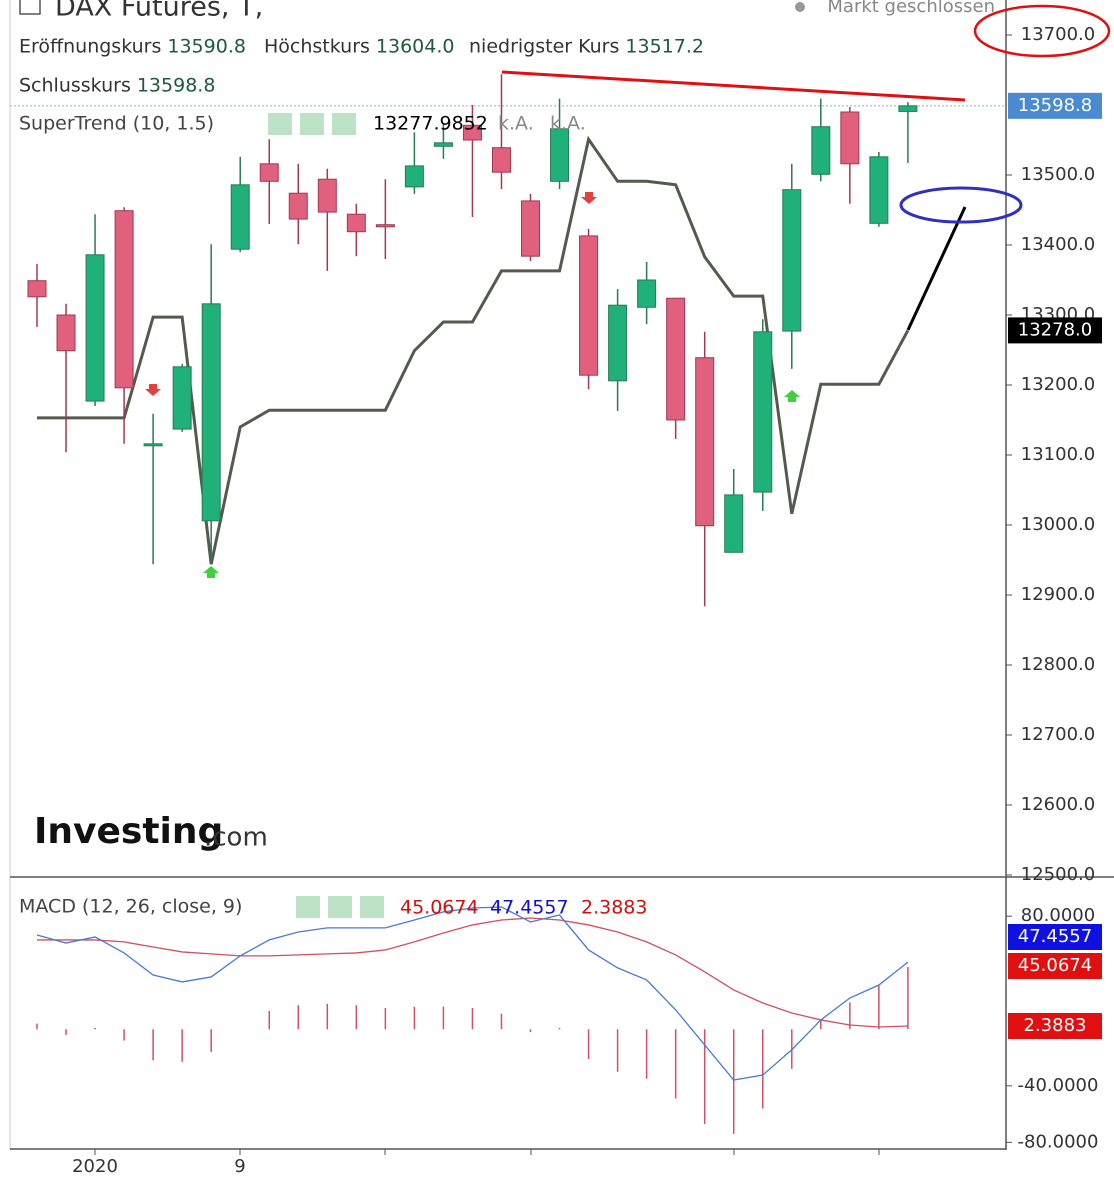 This screenshot has height=1178, width=1114. What do you see at coordinates (1058, 874) in the screenshot?
I see `y-tick-label: 12500.0` at bounding box center [1058, 874].